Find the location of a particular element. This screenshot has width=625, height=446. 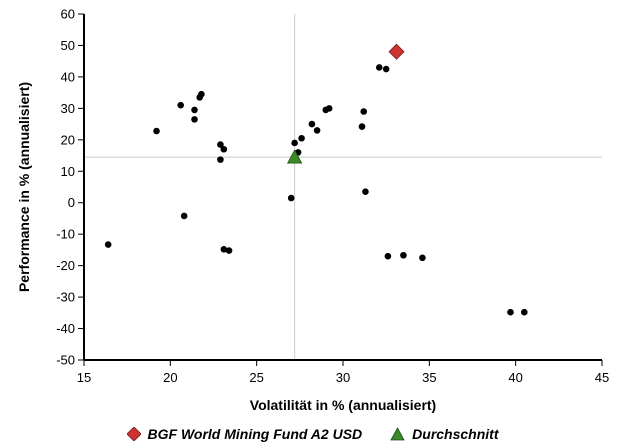

y-tick-label: 10 is located at coordinates (68, 171).